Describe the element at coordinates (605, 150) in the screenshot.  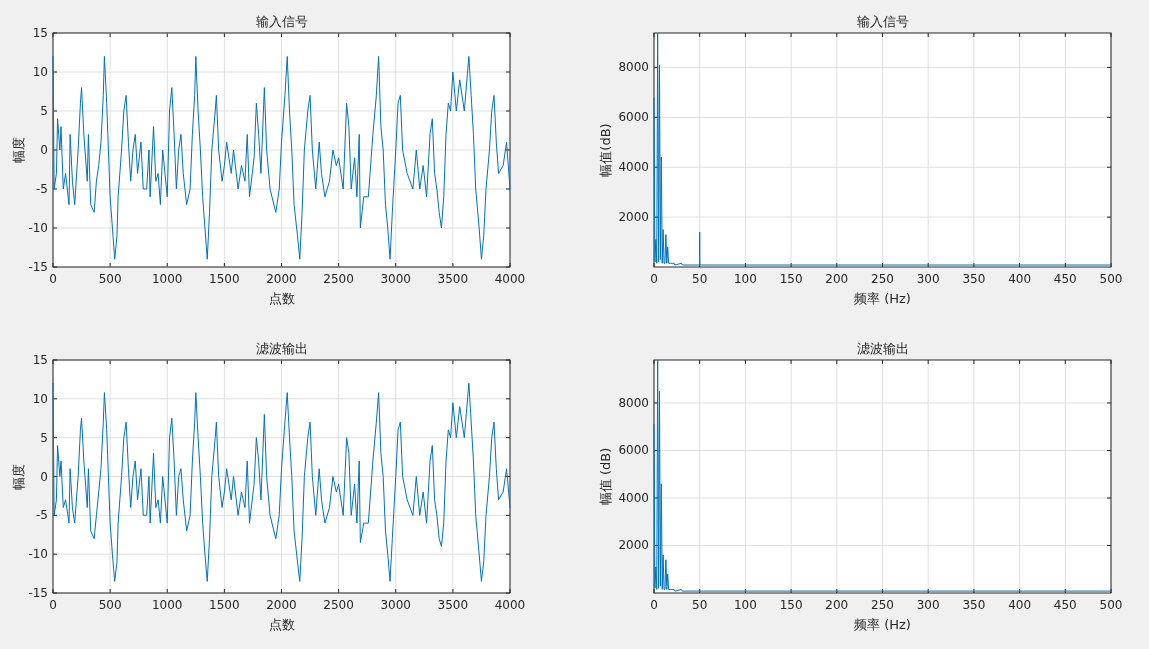
I see `y-axis-title: 幅值(dB)` at that location.